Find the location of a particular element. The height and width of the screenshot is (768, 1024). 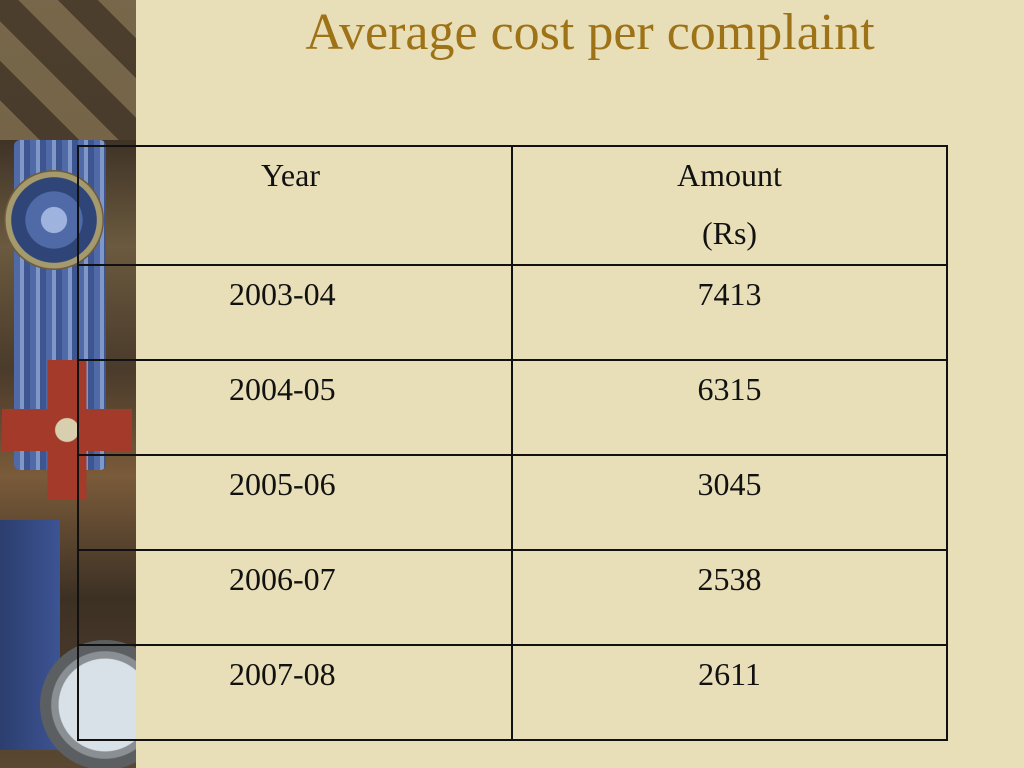

table-header-row: Year Amount (Rs) is located at coordinates (512, 205).